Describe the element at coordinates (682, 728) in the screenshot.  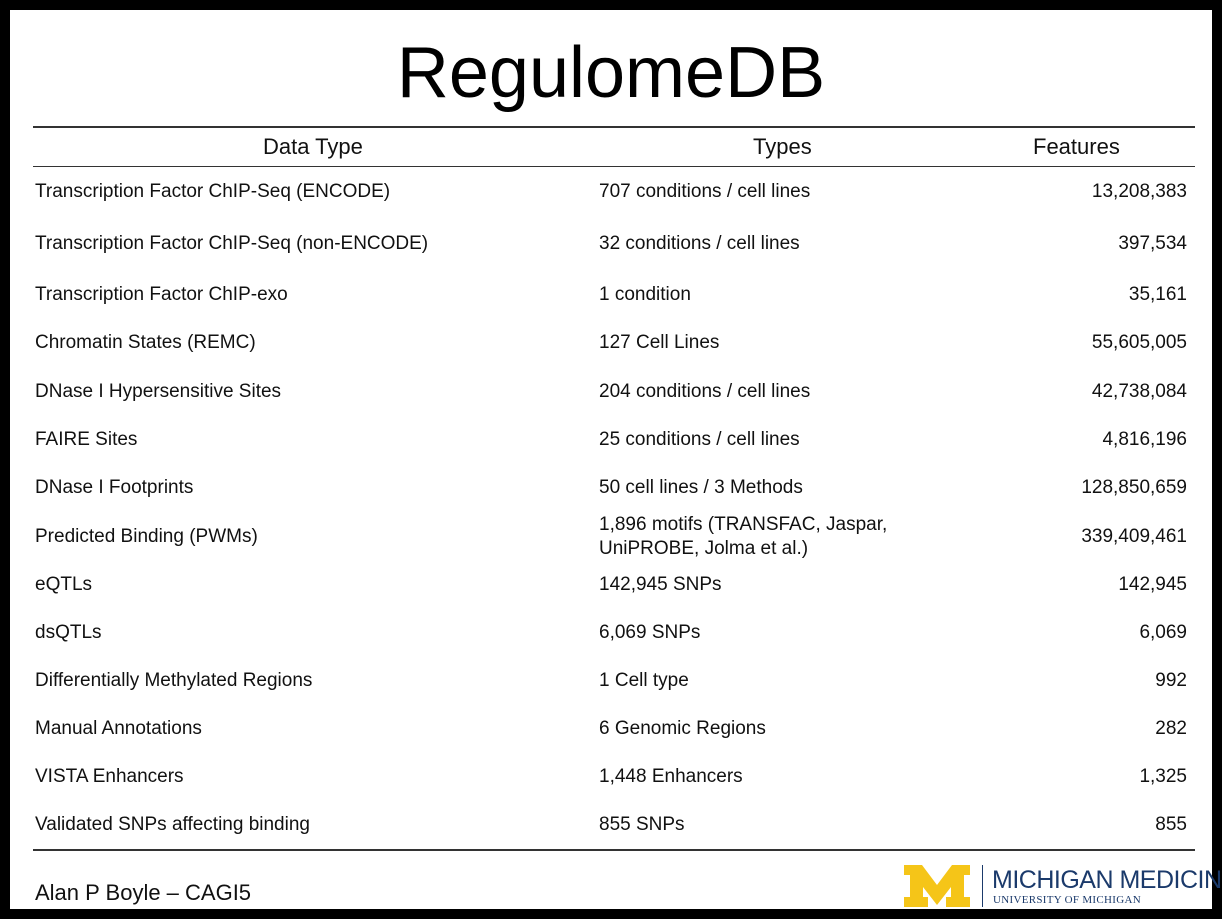
I see `types-cell: 6 Genomic Regions` at that location.